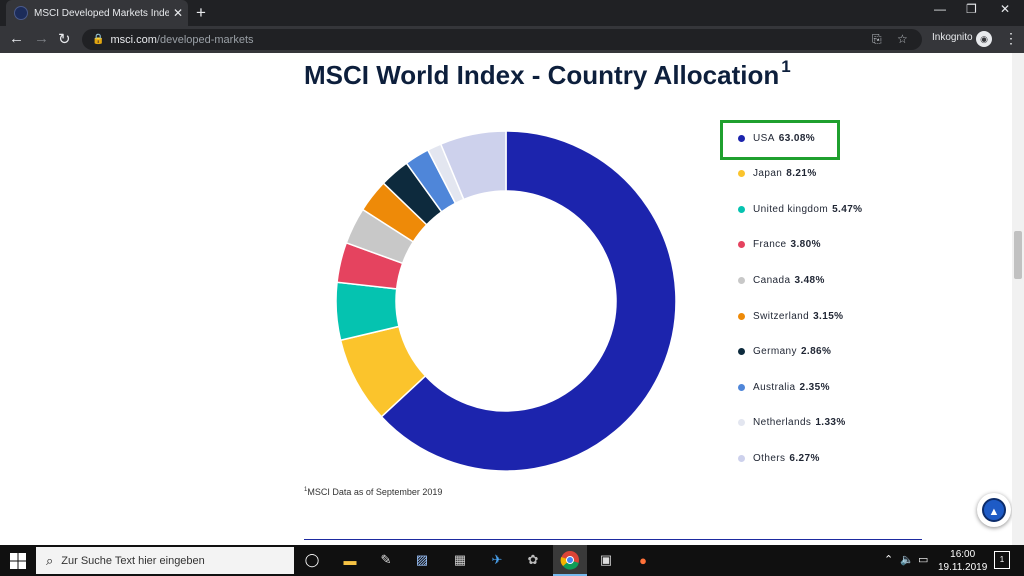 The image size is (1024, 576). I want to click on msci-favicon-icon, so click(21, 13).